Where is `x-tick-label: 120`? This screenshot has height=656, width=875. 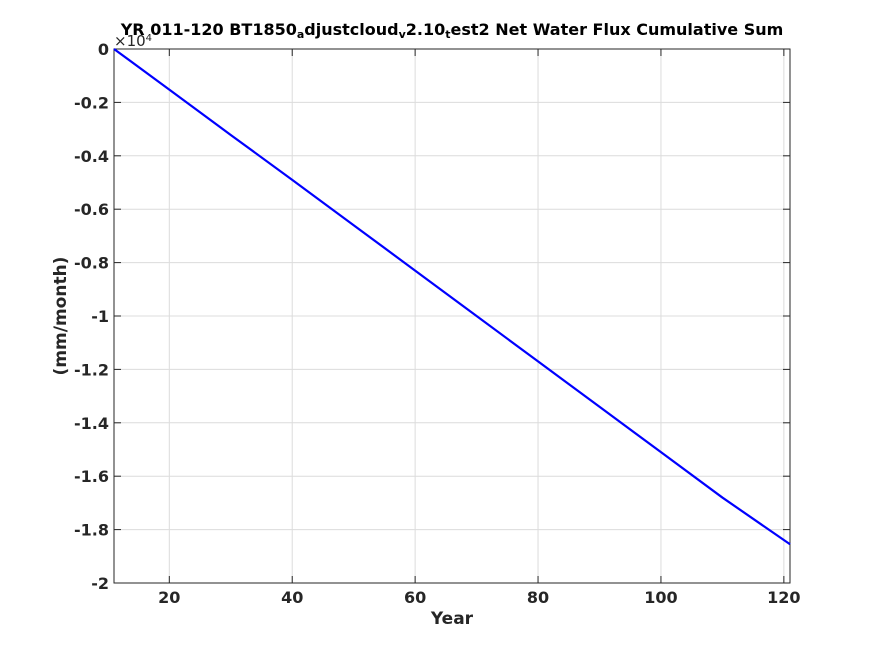
x-tick-label: 120 is located at coordinates (783, 597).